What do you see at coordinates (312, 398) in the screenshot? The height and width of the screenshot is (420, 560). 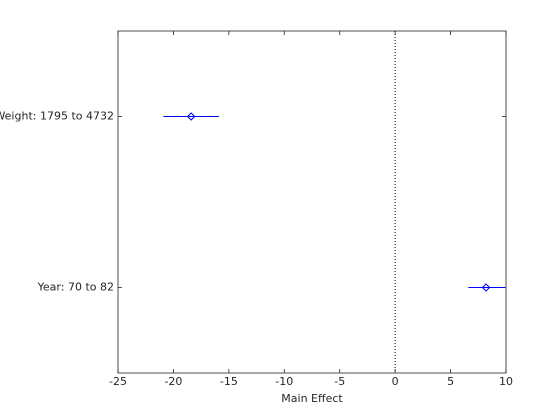 I see `x-axis-label: Main Effect` at bounding box center [312, 398].